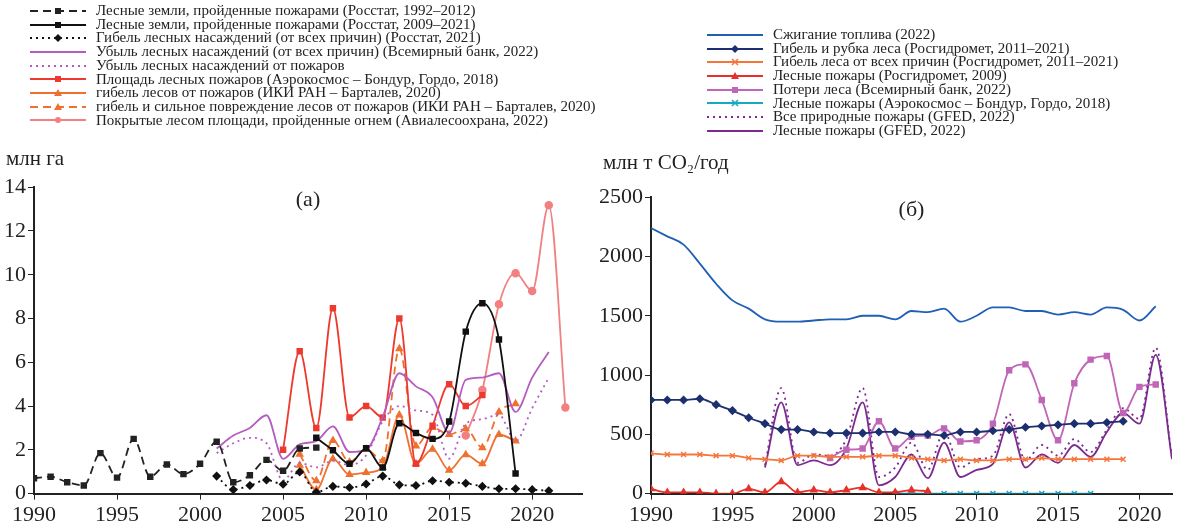 The image size is (1180, 530). What do you see at coordinates (20, 317) in the screenshot?
I see `y-tick-label: 8` at bounding box center [20, 317].